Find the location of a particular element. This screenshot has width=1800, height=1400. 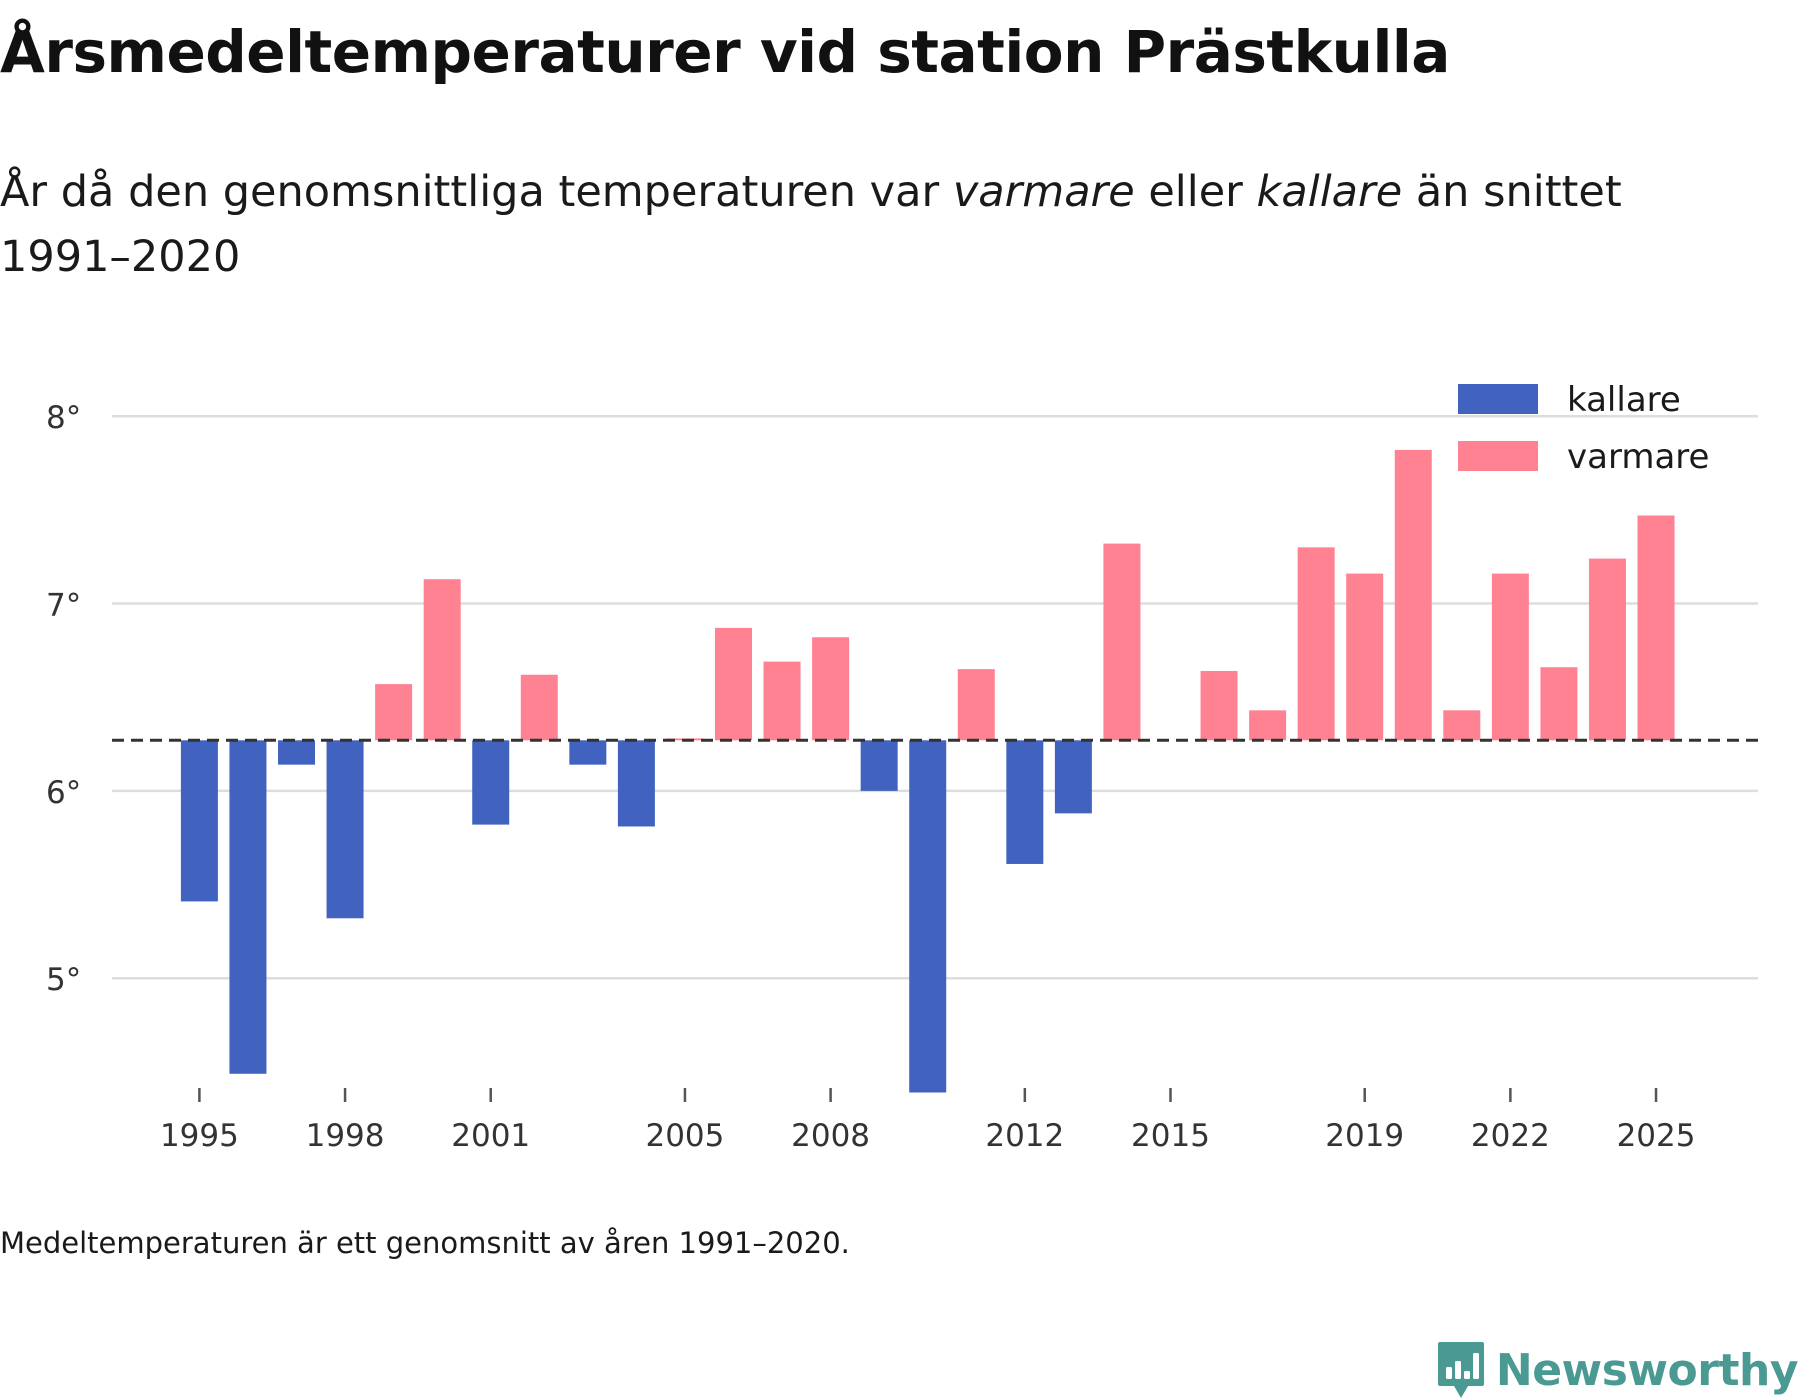

x-tick-label: 2022 is located at coordinates (1510, 1136).